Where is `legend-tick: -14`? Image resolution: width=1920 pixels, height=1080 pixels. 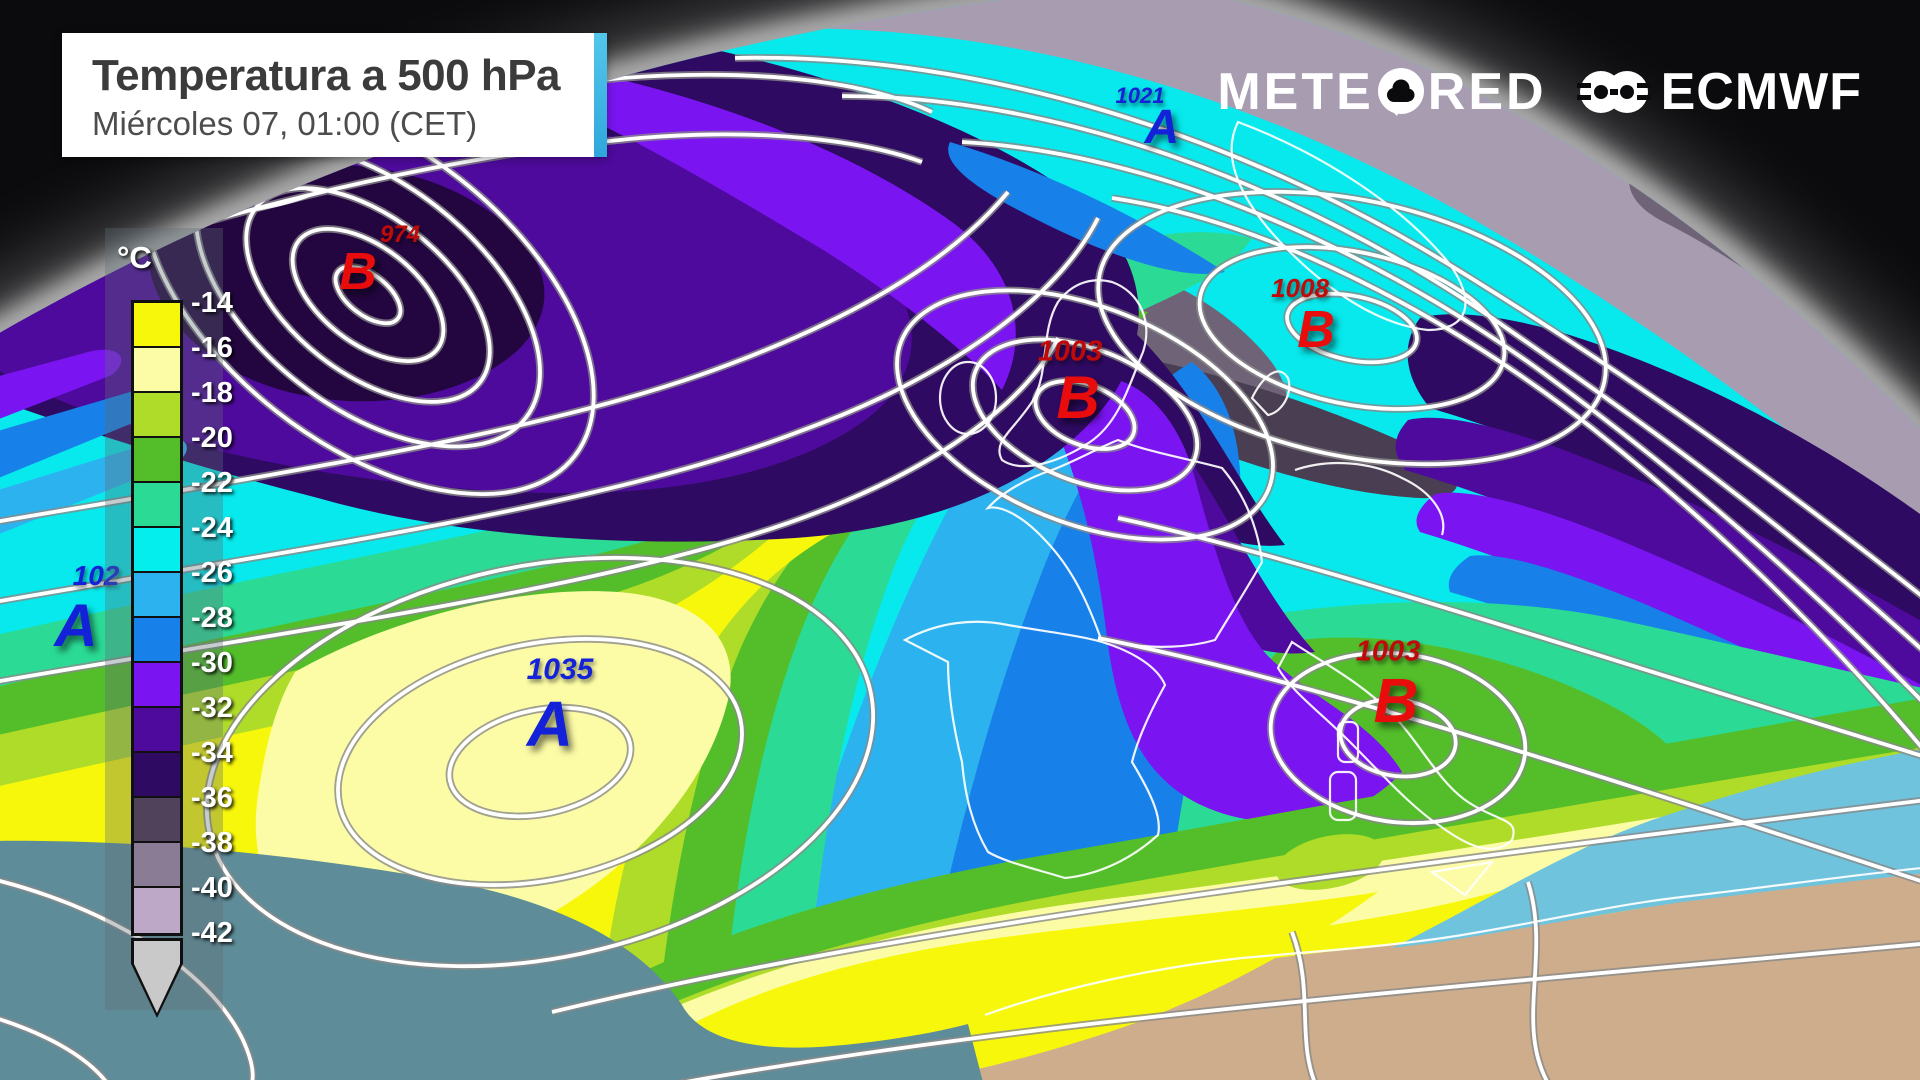
legend-tick: -14 is located at coordinates (212, 303).